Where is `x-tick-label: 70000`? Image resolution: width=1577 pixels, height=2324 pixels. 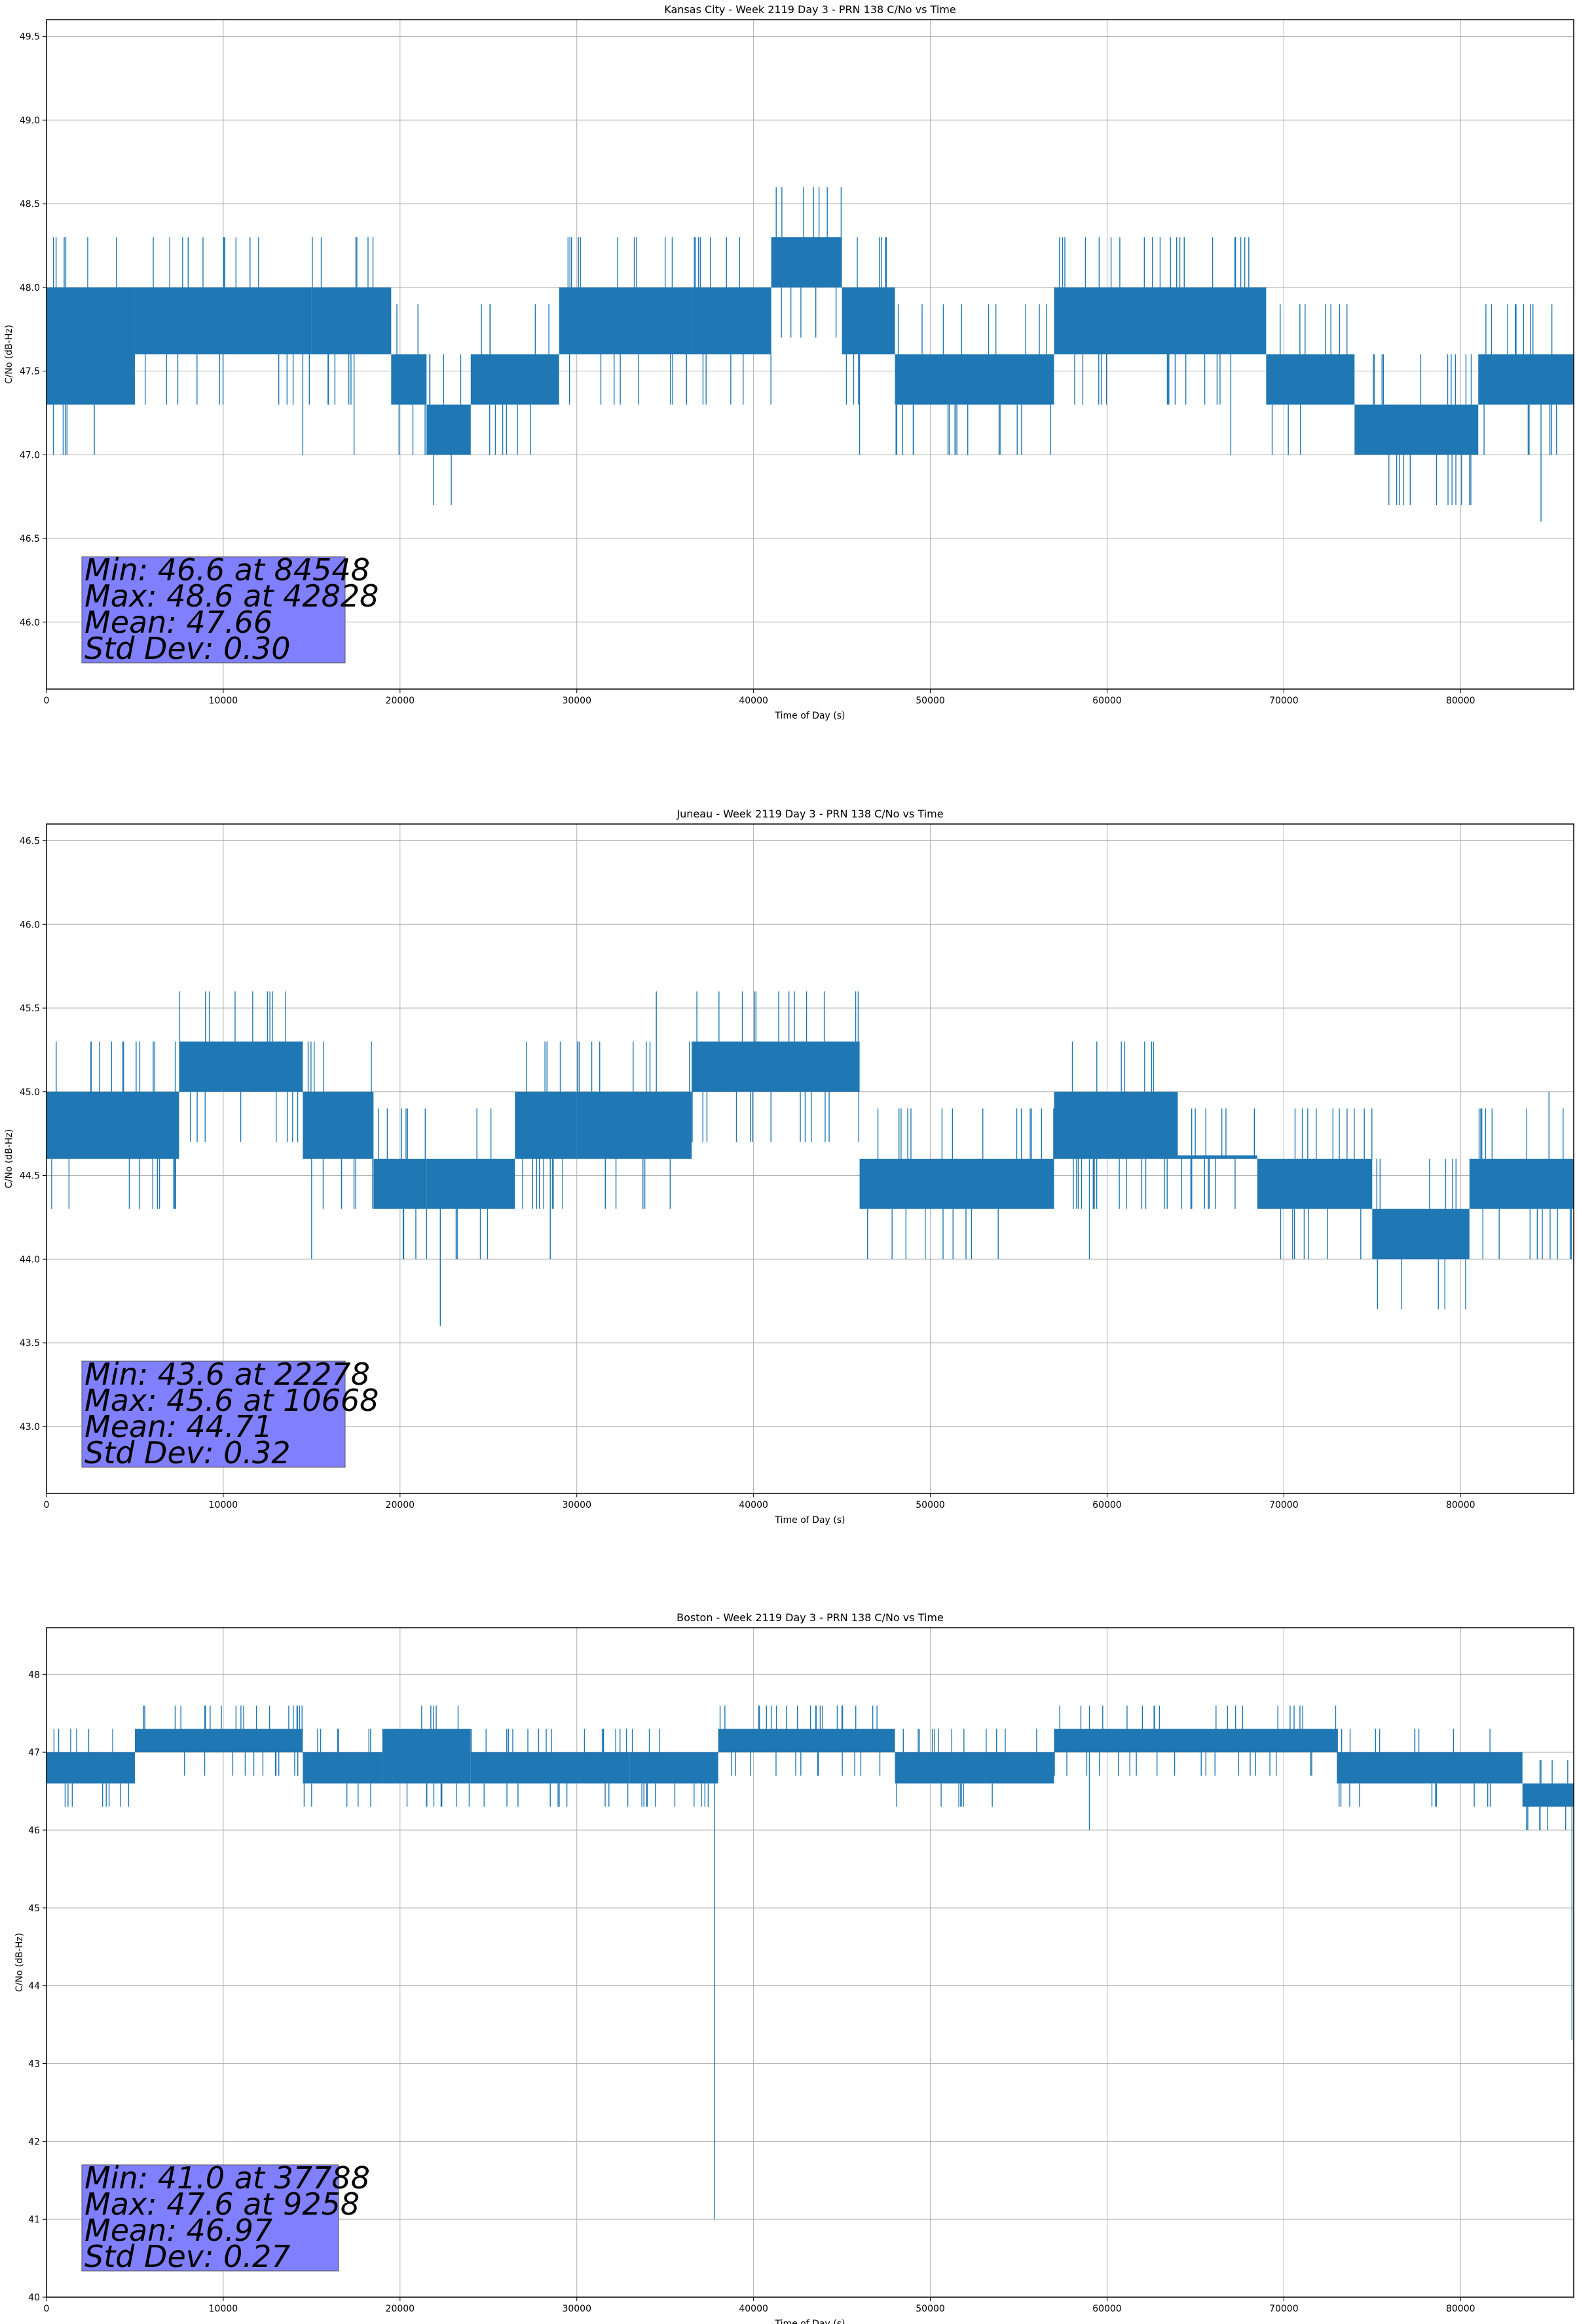
x-tick-label: 70000 is located at coordinates (1284, 2309).